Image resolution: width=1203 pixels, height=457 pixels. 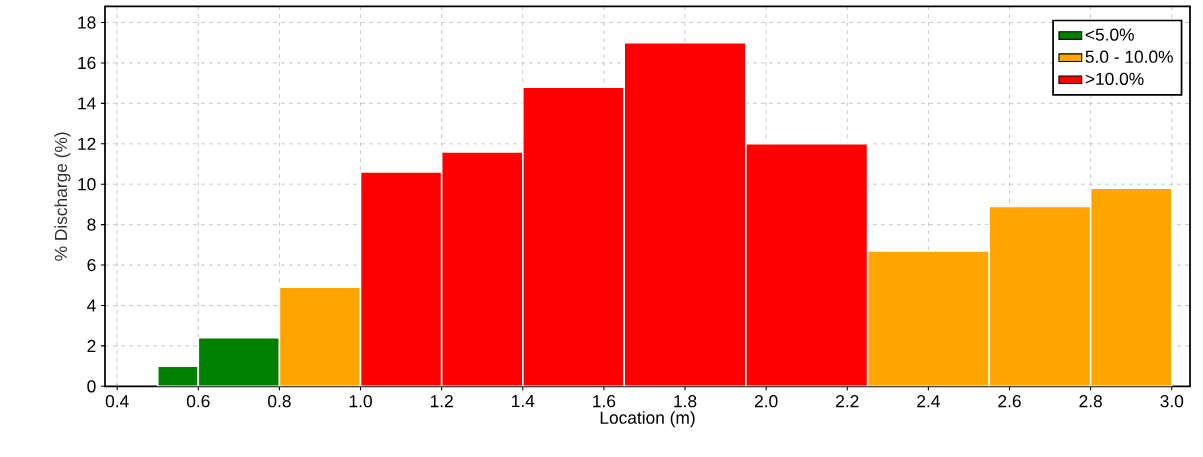 I want to click on x-tick-label: 1.4, so click(x=523, y=401).